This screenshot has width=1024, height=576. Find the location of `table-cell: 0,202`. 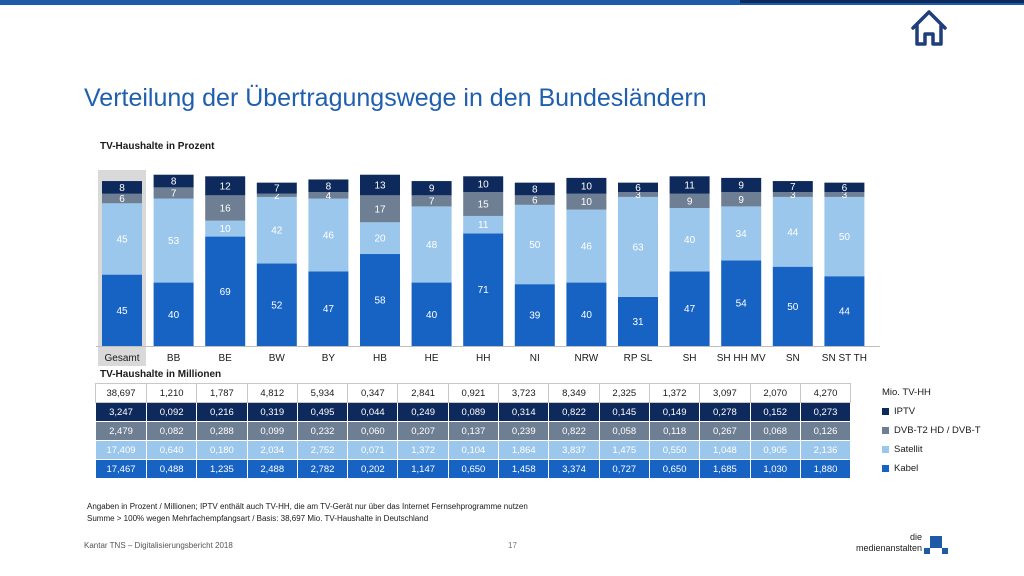

table-cell: 0,202 is located at coordinates (373, 469).